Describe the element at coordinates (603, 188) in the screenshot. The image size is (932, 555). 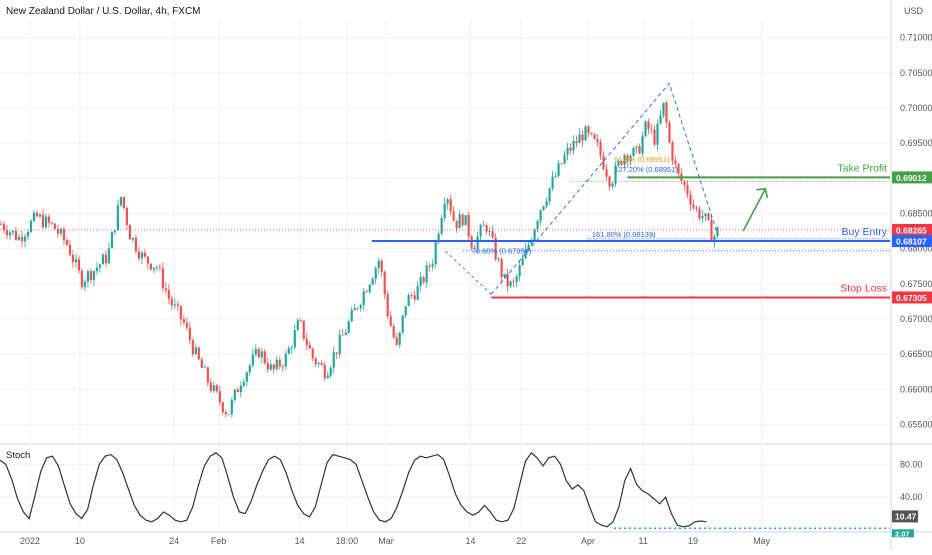
I see `pattern-dashed-line` at that location.